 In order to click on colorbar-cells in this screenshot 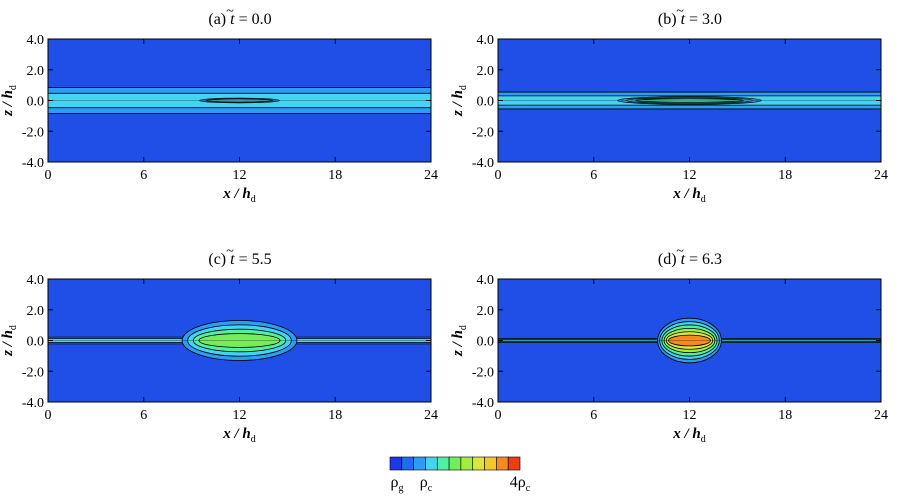, I will do `click(455, 463)`.